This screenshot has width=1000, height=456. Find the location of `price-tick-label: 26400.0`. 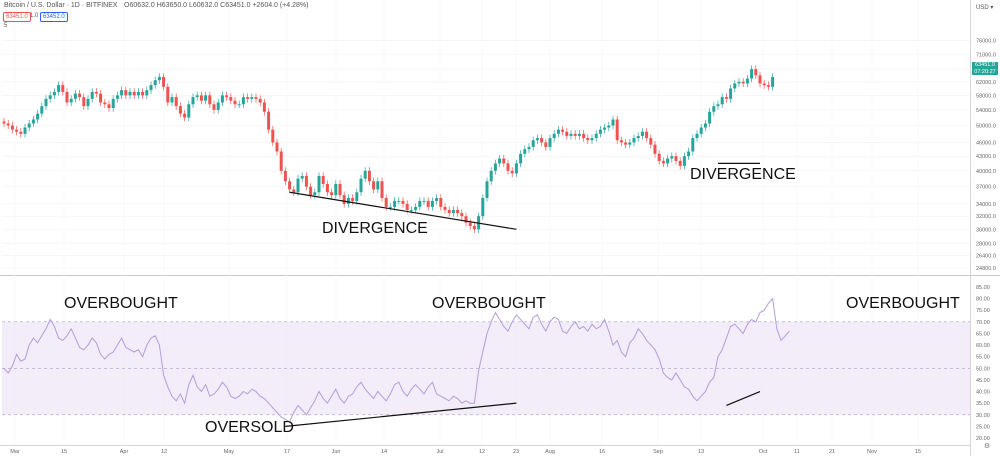

price-tick-label: 26400.0 is located at coordinates (986, 256).